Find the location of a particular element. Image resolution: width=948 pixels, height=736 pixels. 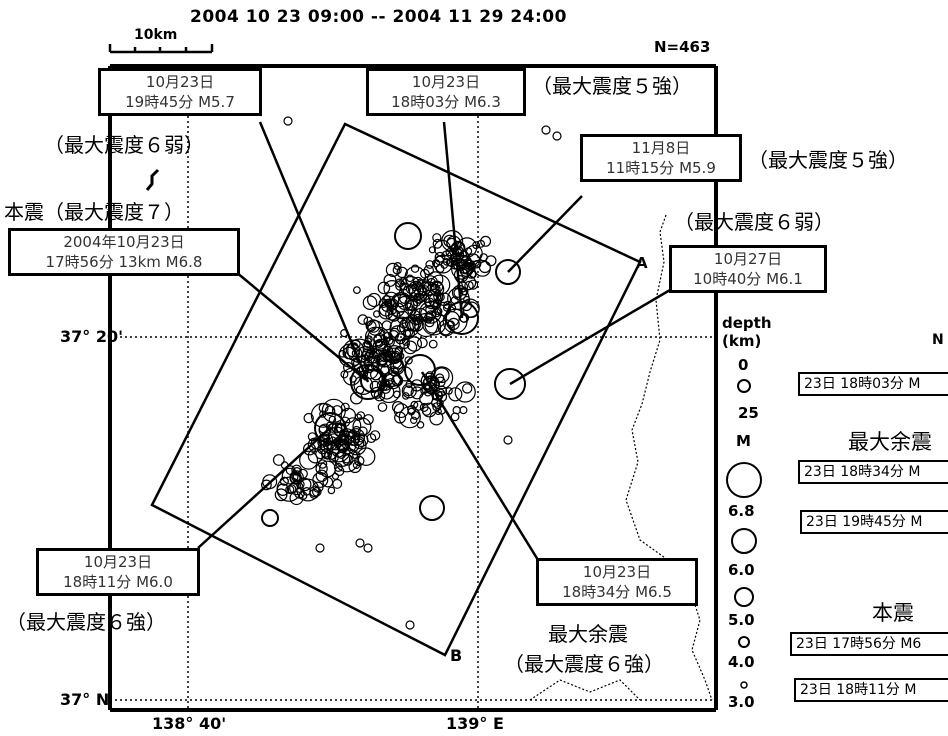

callout-detail: 18時03分 M6.3 is located at coordinates (446, 102).